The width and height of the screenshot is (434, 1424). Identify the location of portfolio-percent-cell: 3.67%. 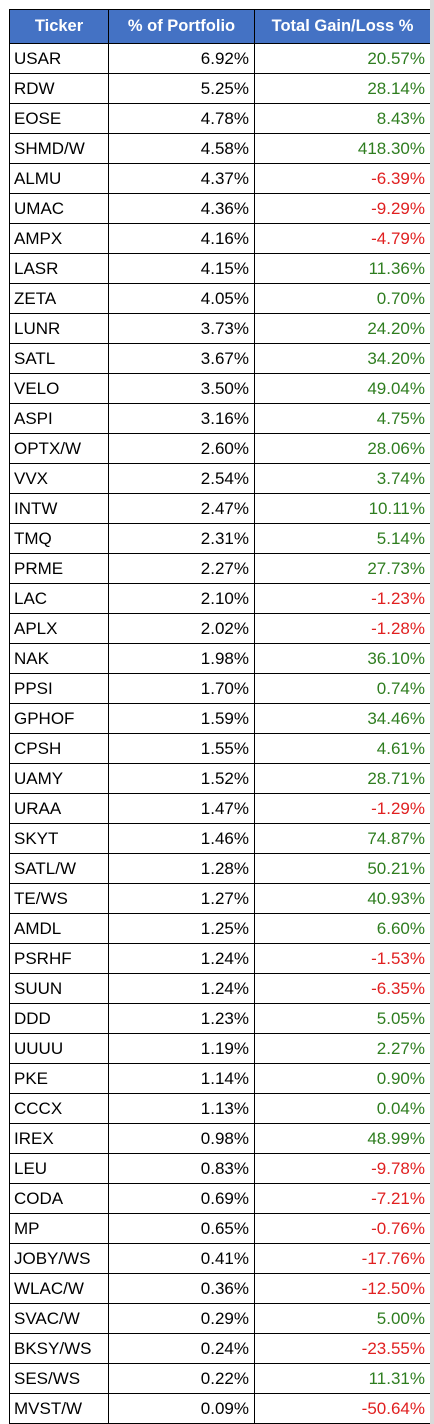
(181, 358).